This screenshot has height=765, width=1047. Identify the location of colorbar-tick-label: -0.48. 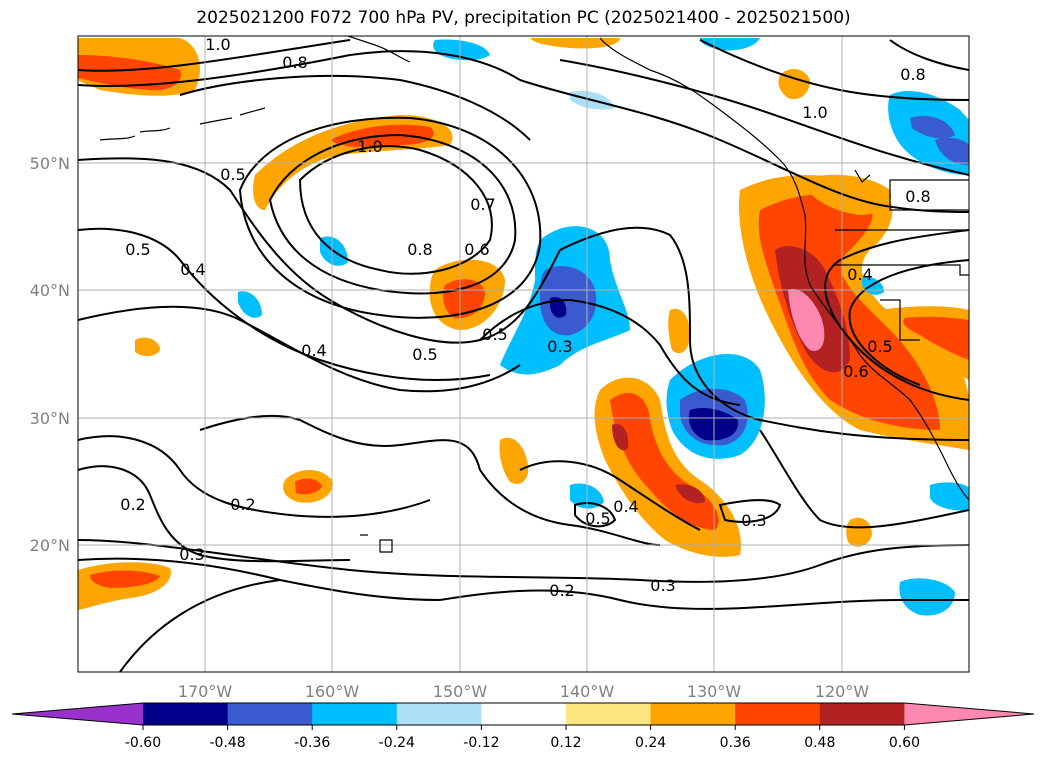
(227, 743).